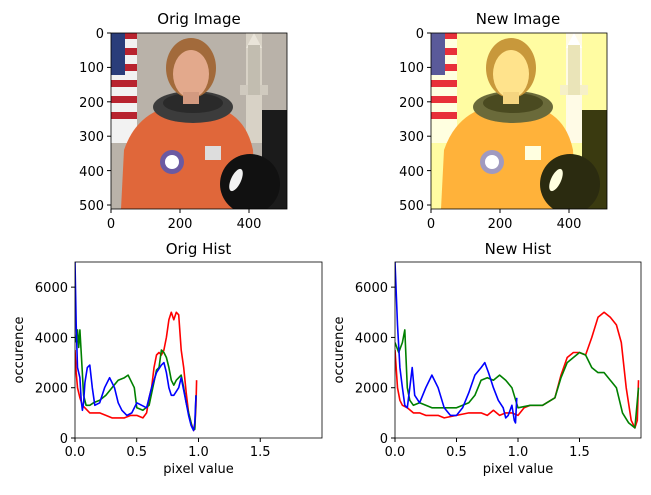  I want to click on orig-hist-xtick-label: 1.5, so click(260, 452).